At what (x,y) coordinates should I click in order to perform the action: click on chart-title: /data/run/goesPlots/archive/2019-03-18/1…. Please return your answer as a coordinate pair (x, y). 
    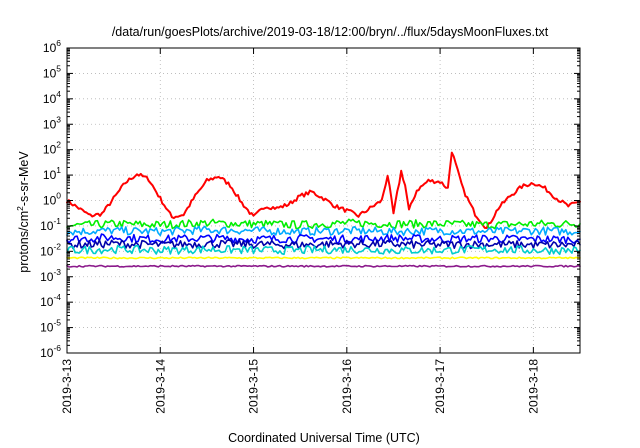
    Looking at the image, I should click on (330, 32).